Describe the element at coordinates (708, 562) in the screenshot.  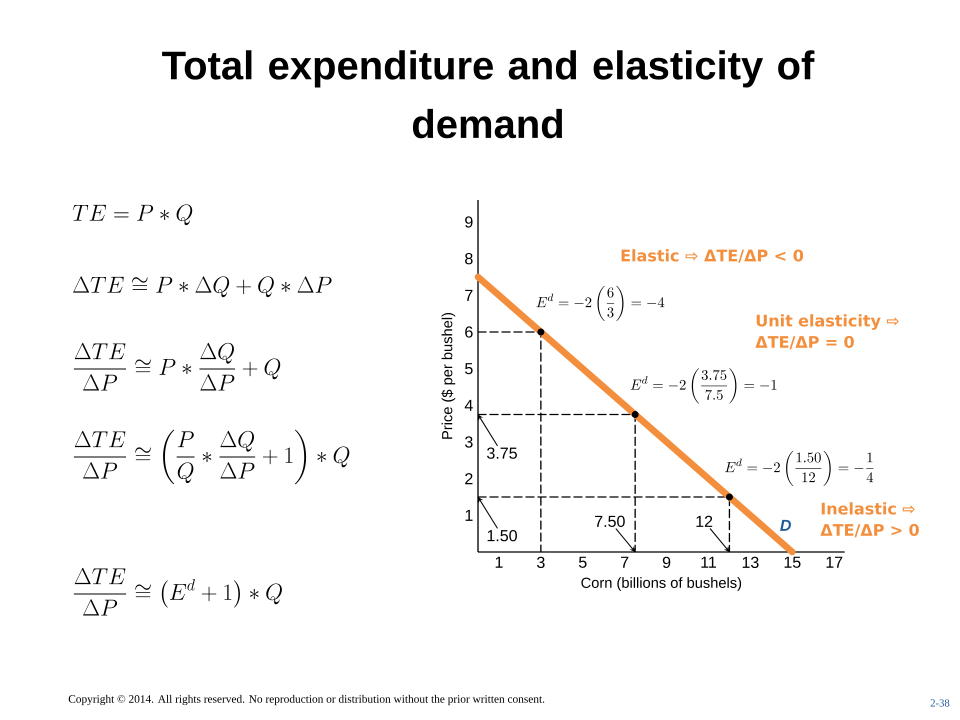
I see `x-tick-label: 11` at that location.